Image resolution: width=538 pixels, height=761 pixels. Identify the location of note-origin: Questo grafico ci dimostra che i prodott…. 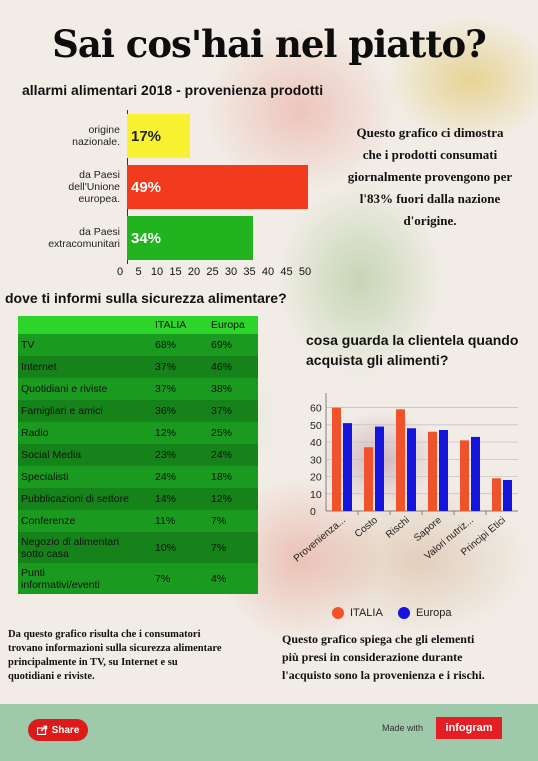
(430, 177).